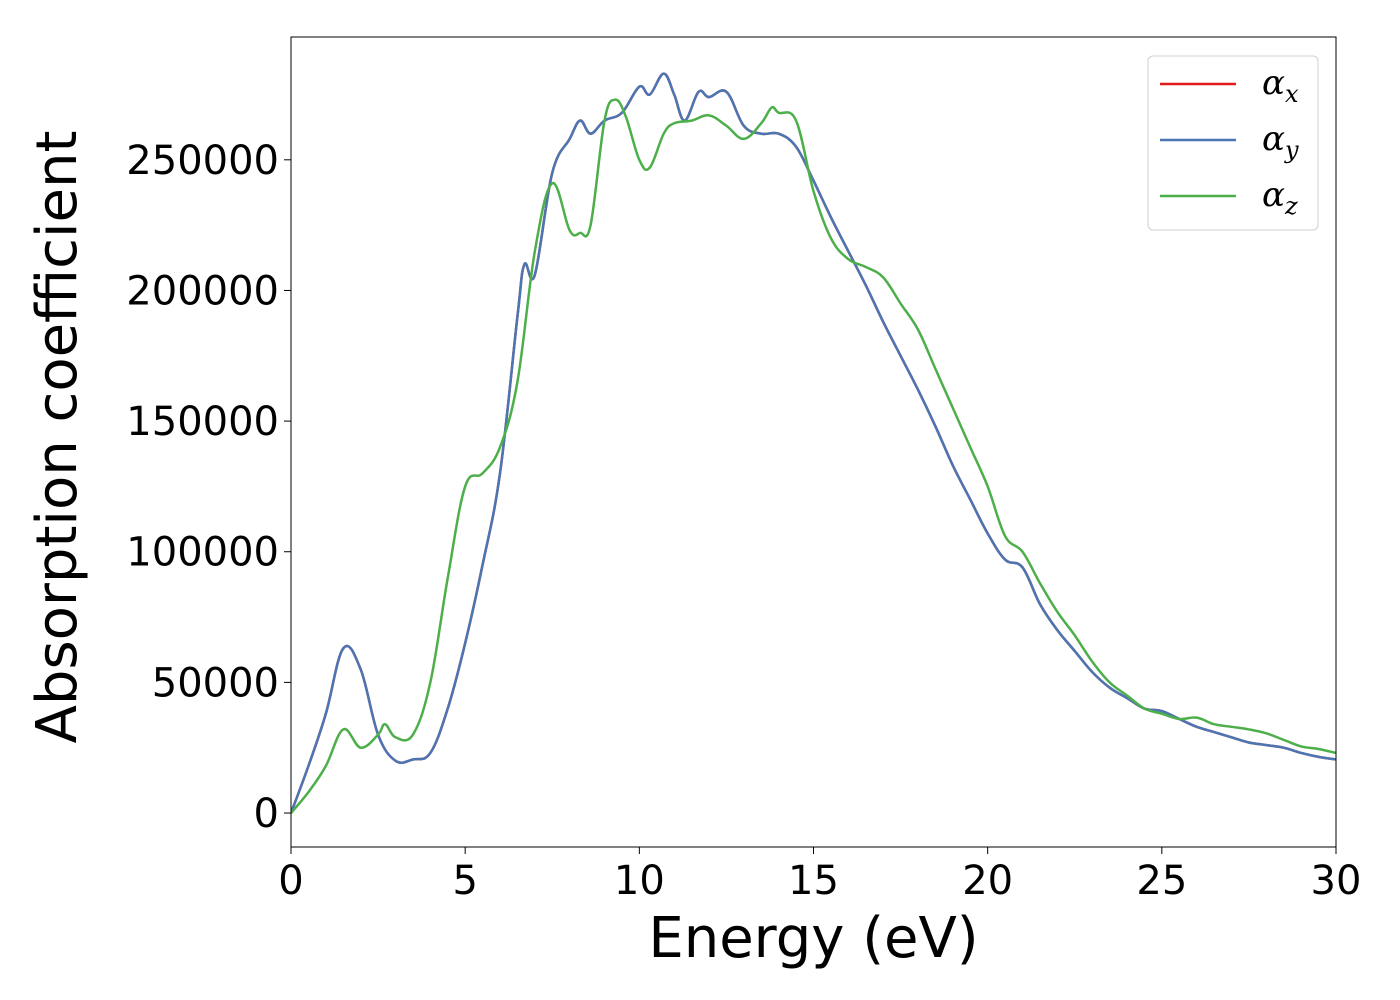 The height and width of the screenshot is (1000, 1400). I want to click on legend-label-z: αz, so click(1280, 197).